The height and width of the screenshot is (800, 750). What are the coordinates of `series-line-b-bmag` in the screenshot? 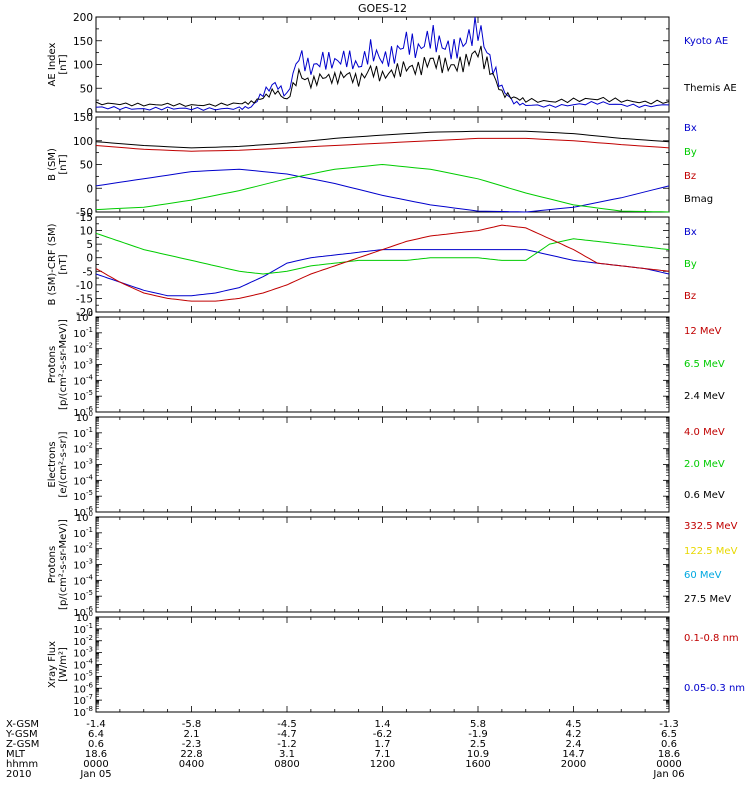 It's located at (382, 139).